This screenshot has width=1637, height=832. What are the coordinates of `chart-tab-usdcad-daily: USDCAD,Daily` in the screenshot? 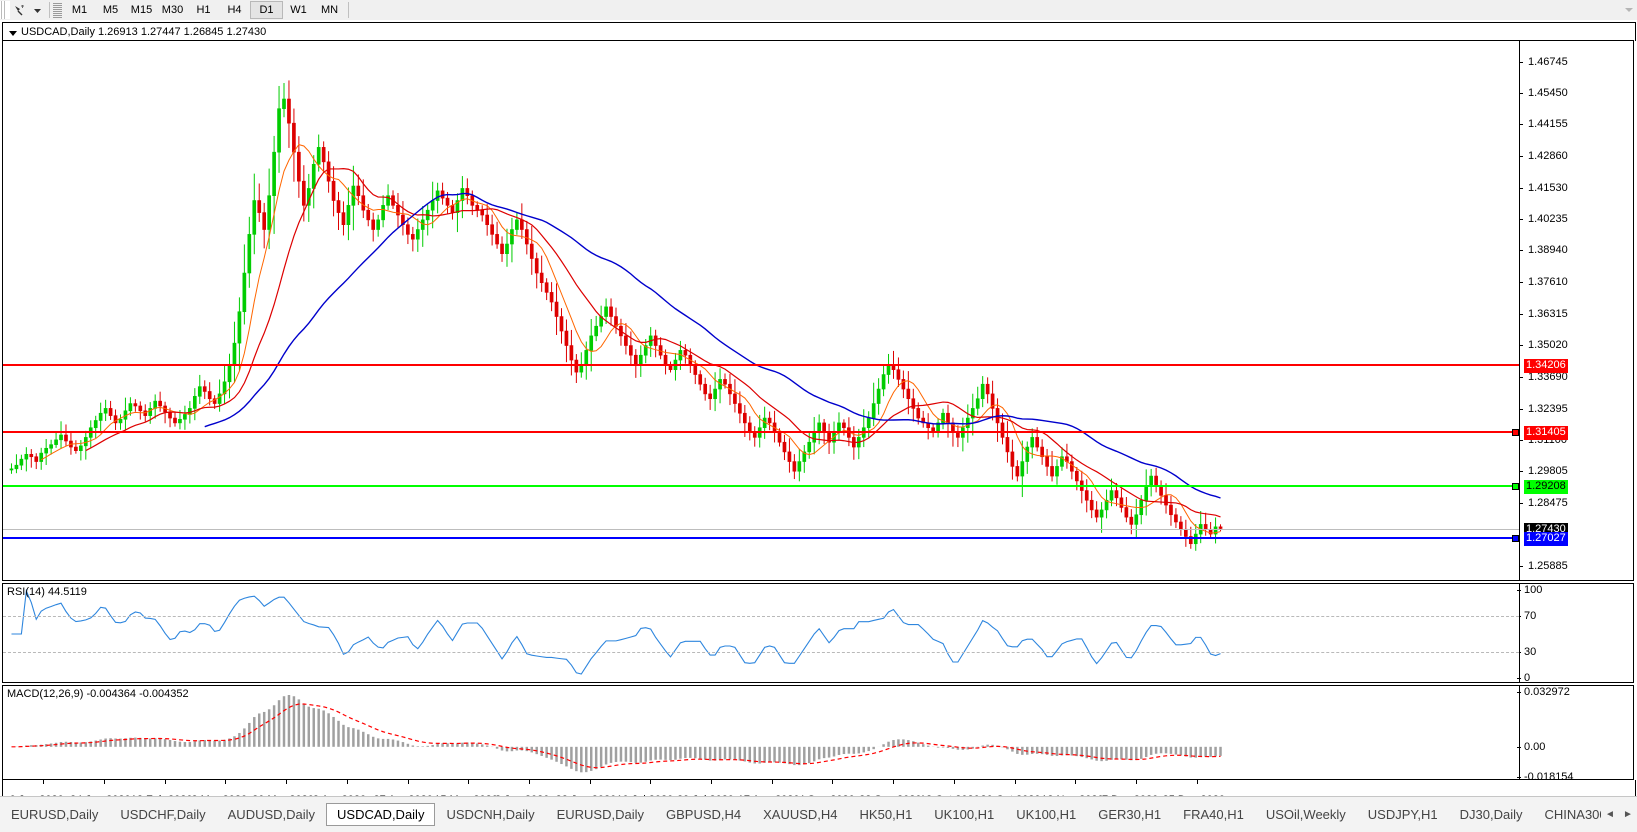 It's located at (381, 814).